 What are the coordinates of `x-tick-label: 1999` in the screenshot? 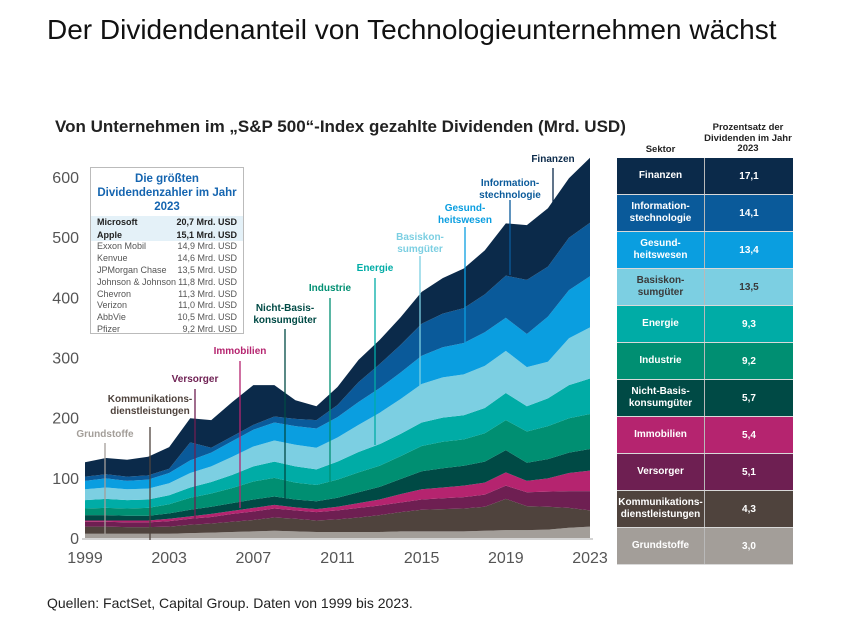 It's located at (85, 558).